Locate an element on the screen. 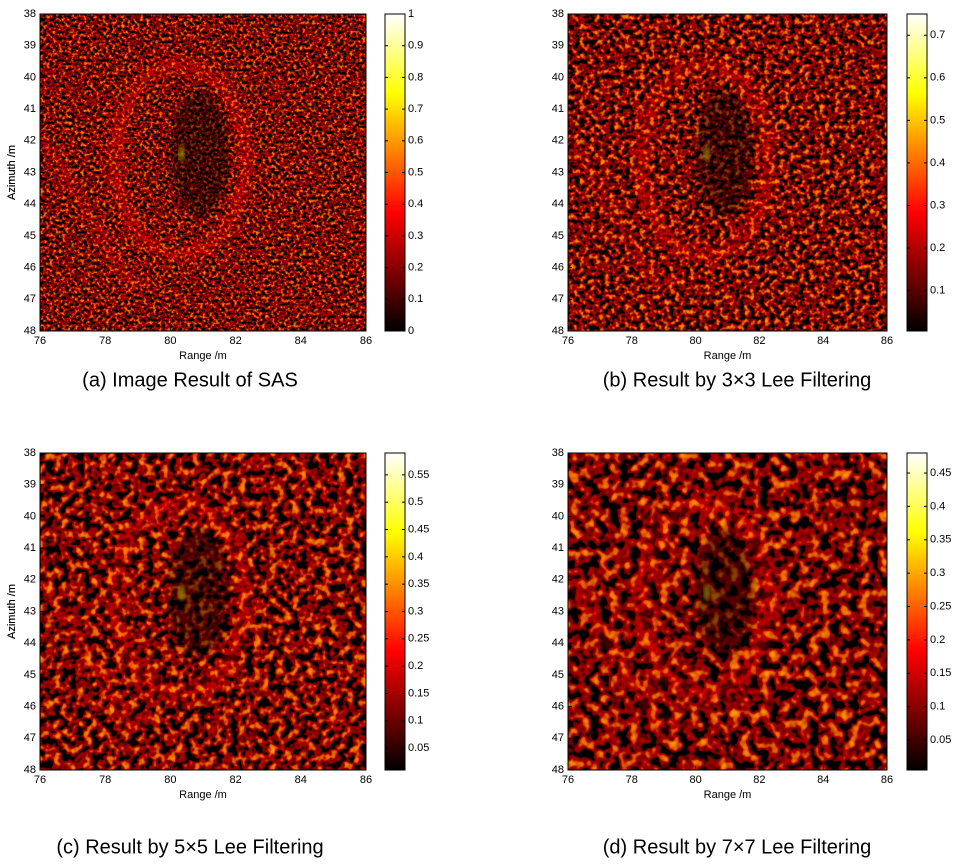  colorbar-tick-label: 0 is located at coordinates (411, 331).